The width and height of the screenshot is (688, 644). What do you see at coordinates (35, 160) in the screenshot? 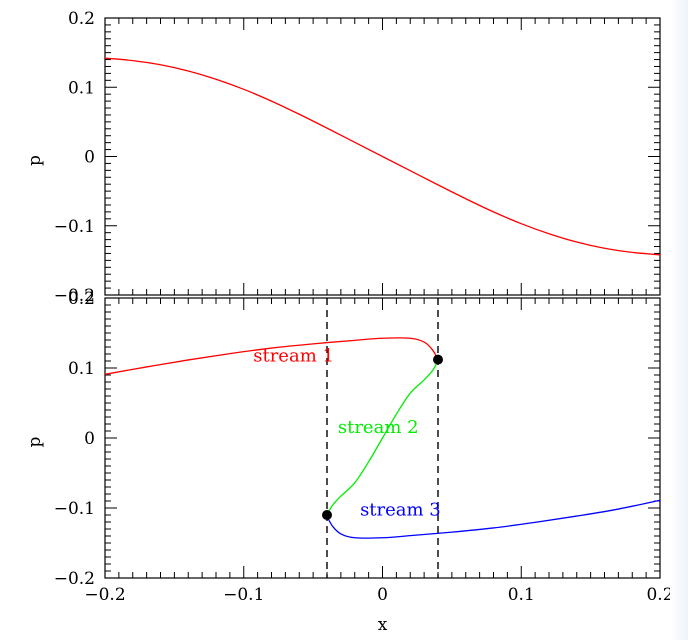
I see `top-y-axis-label: p` at bounding box center [35, 160].